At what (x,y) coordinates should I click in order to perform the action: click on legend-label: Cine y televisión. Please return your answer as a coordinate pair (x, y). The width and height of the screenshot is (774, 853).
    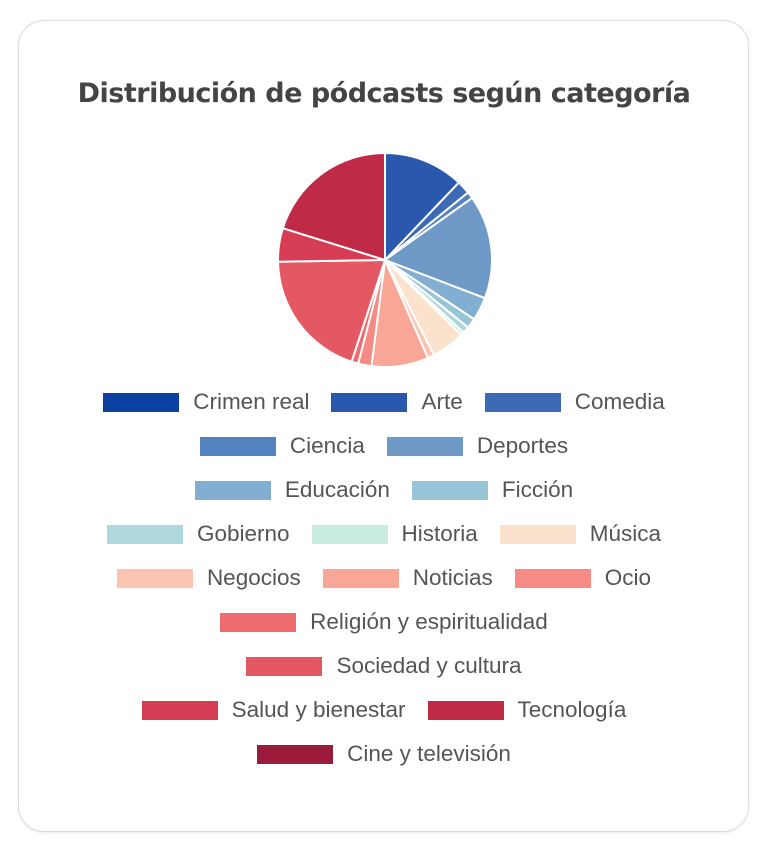
    Looking at the image, I should click on (429, 753).